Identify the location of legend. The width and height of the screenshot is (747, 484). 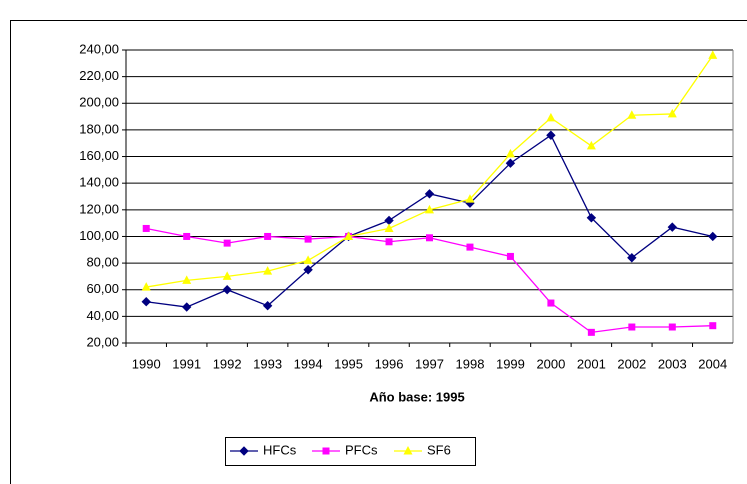
(350, 451).